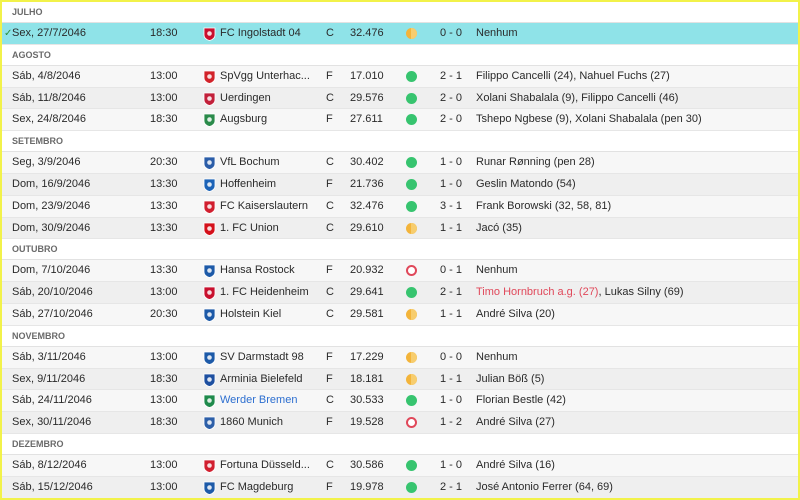  I want to click on opponent-link: FC Kaiserslautern, so click(264, 205).